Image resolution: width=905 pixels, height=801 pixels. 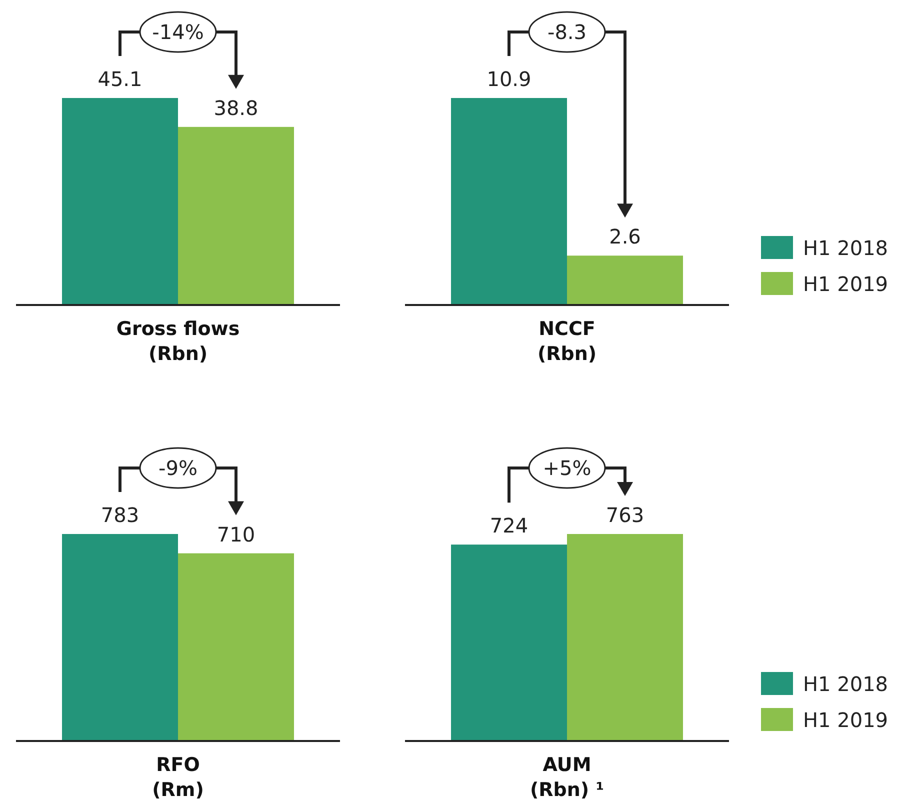 What do you see at coordinates (178, 777) in the screenshot?
I see `x-axis-title: RFO (Rm)` at bounding box center [178, 777].